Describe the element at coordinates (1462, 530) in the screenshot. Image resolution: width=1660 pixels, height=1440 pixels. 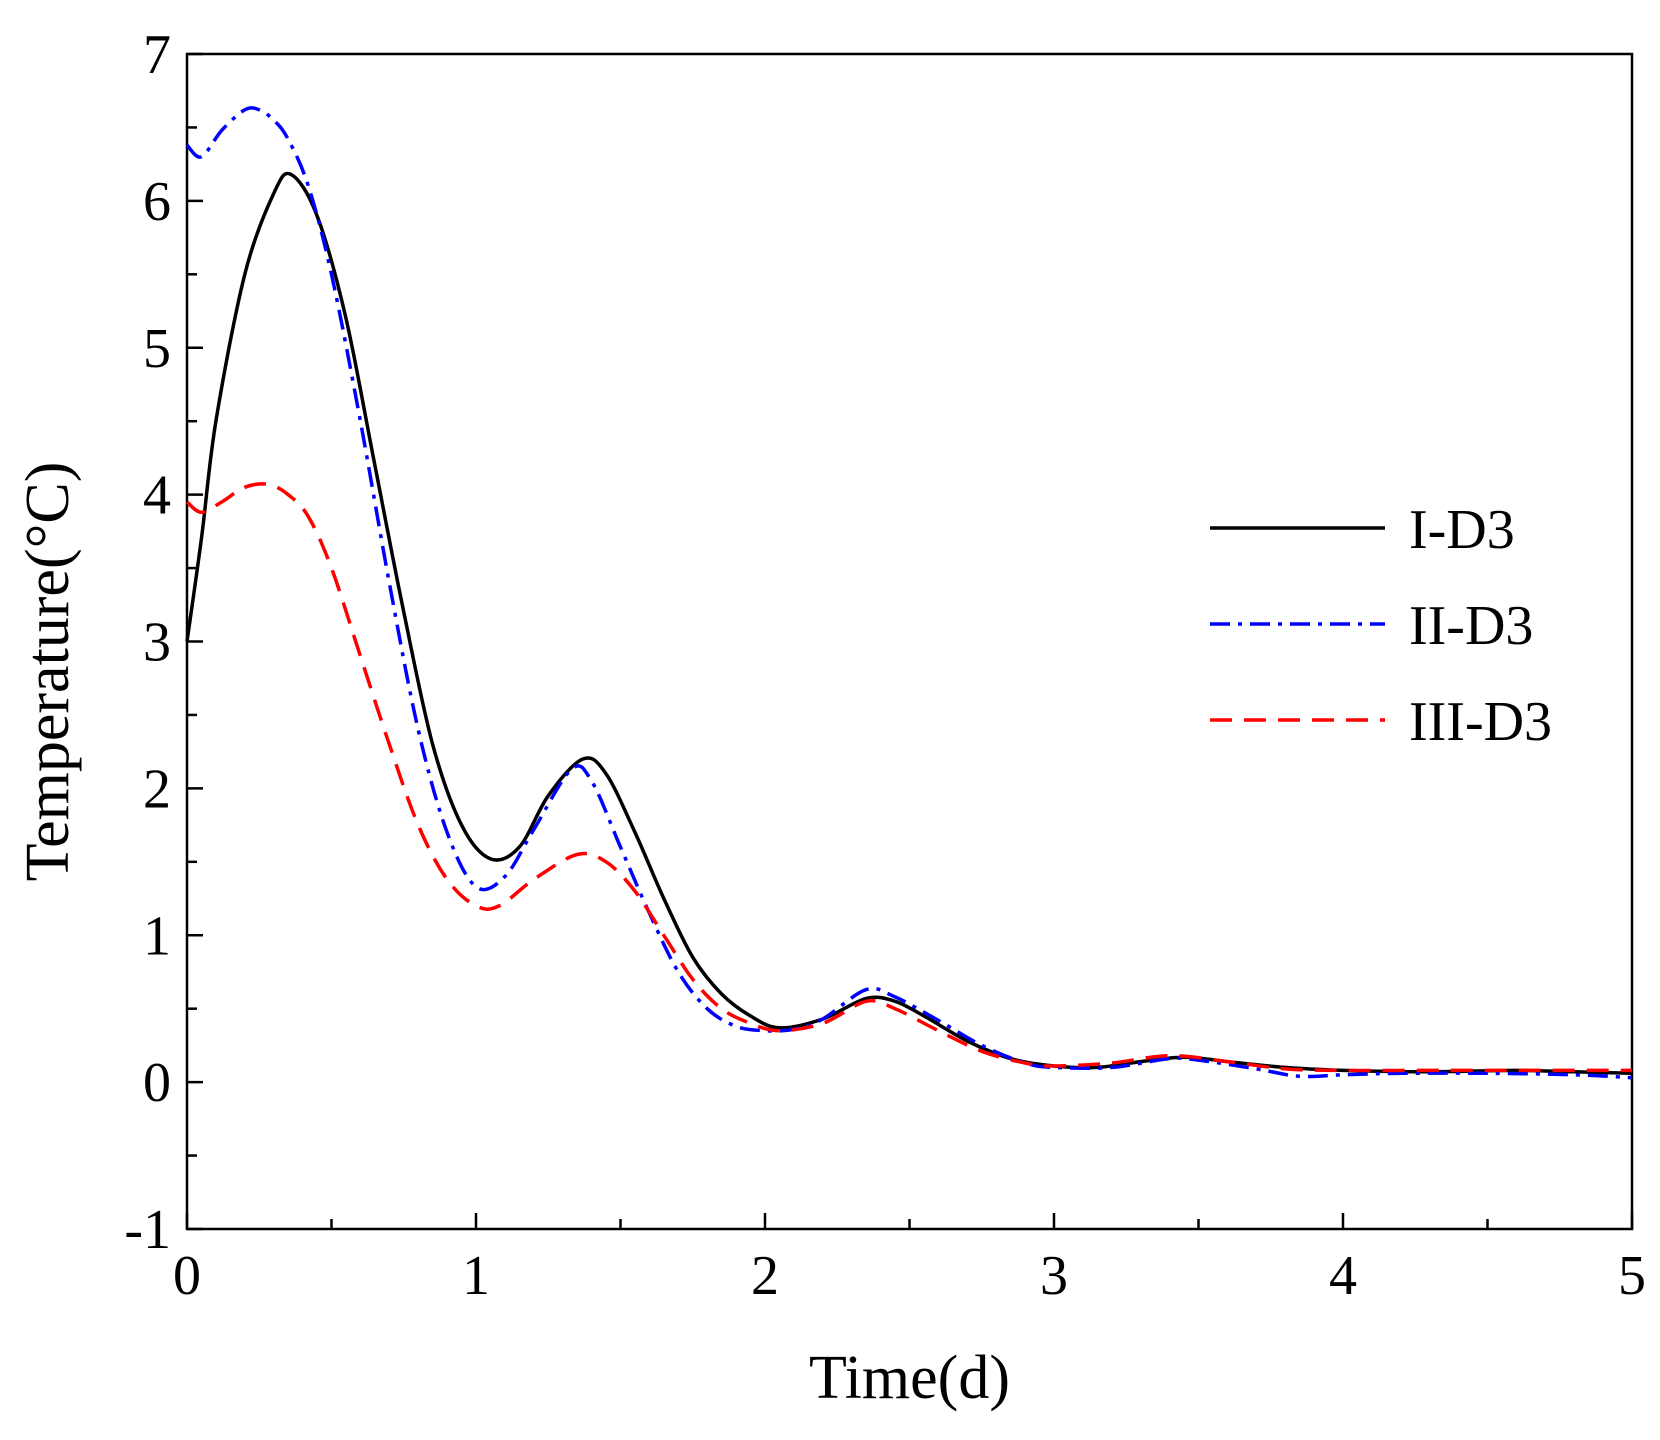
I see `legend-label-i-d3: I-D3` at that location.